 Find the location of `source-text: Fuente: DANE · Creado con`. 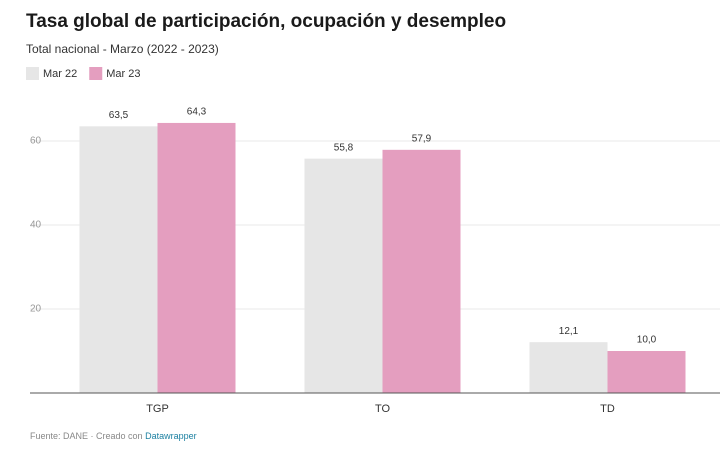

source-text: Fuente: DANE · Creado con is located at coordinates (86, 436).